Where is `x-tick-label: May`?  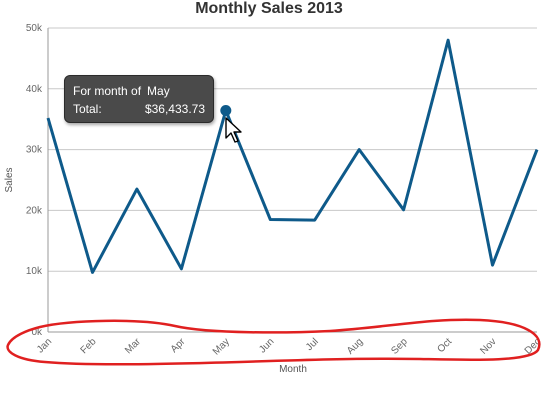
x-tick-label: May is located at coordinates (221, 346).